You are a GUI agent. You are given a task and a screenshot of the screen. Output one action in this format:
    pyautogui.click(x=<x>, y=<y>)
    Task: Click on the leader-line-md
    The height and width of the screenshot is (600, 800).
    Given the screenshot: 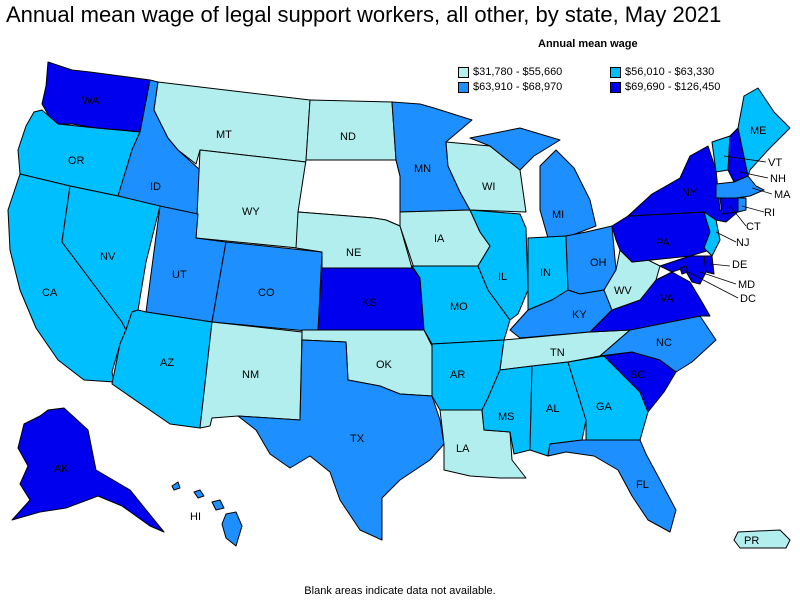 What is the action you would take?
    pyautogui.click(x=718, y=278)
    